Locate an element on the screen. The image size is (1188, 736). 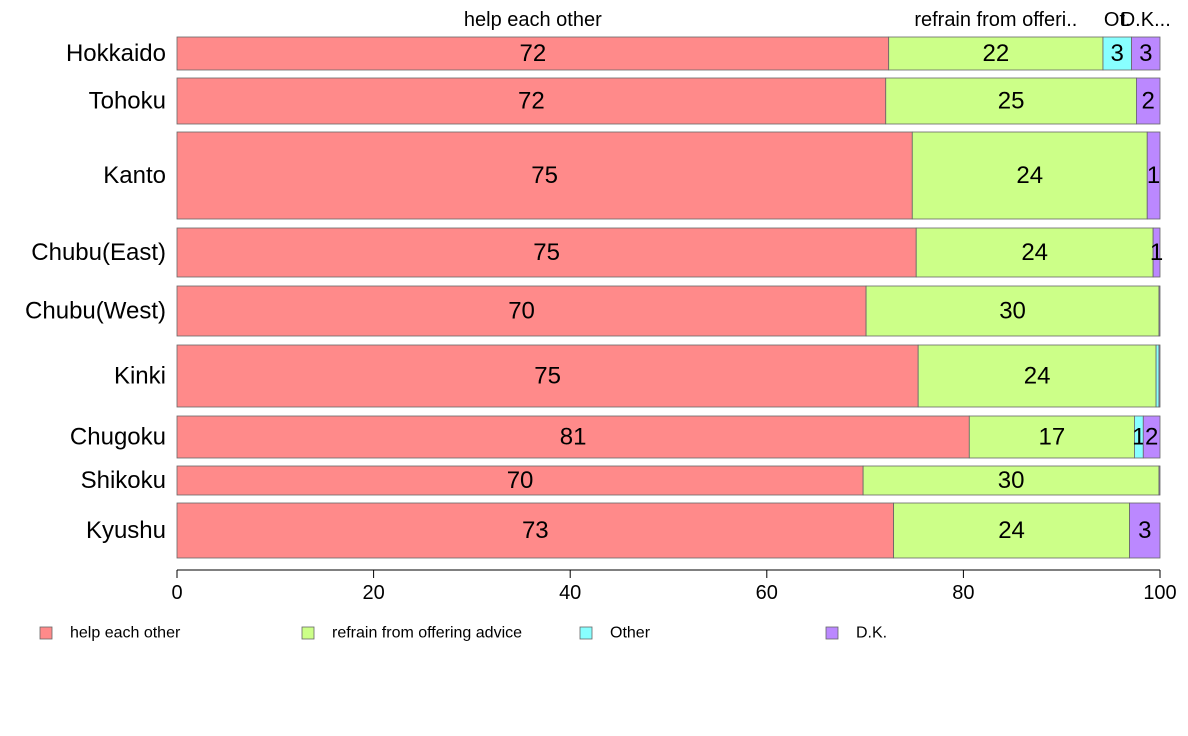
series-header-label: help each other is located at coordinates (533, 20).